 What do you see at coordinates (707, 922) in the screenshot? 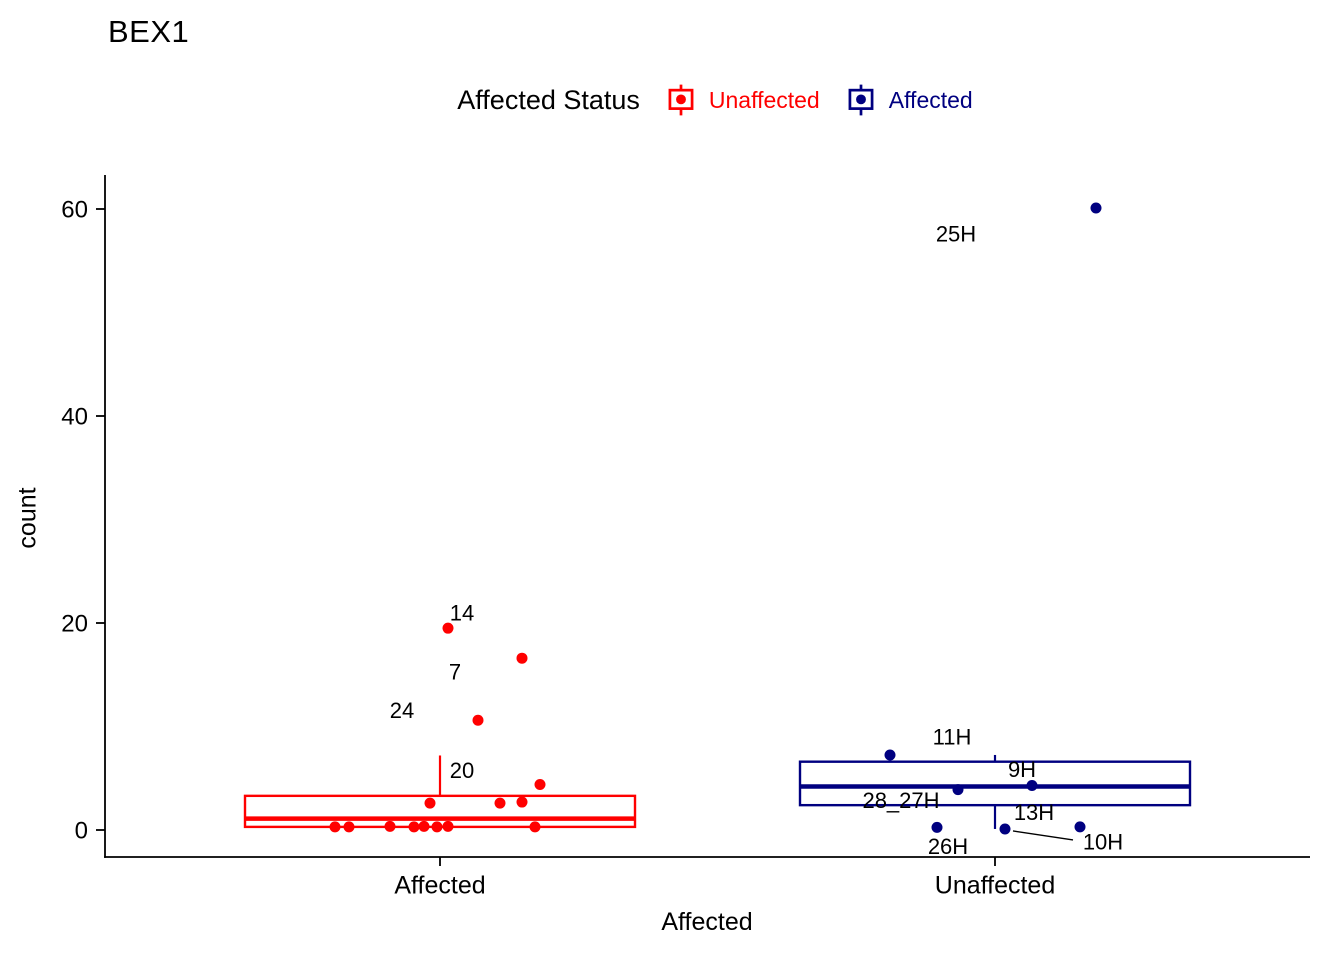
I see `x-axis-title: Affected` at bounding box center [707, 922].